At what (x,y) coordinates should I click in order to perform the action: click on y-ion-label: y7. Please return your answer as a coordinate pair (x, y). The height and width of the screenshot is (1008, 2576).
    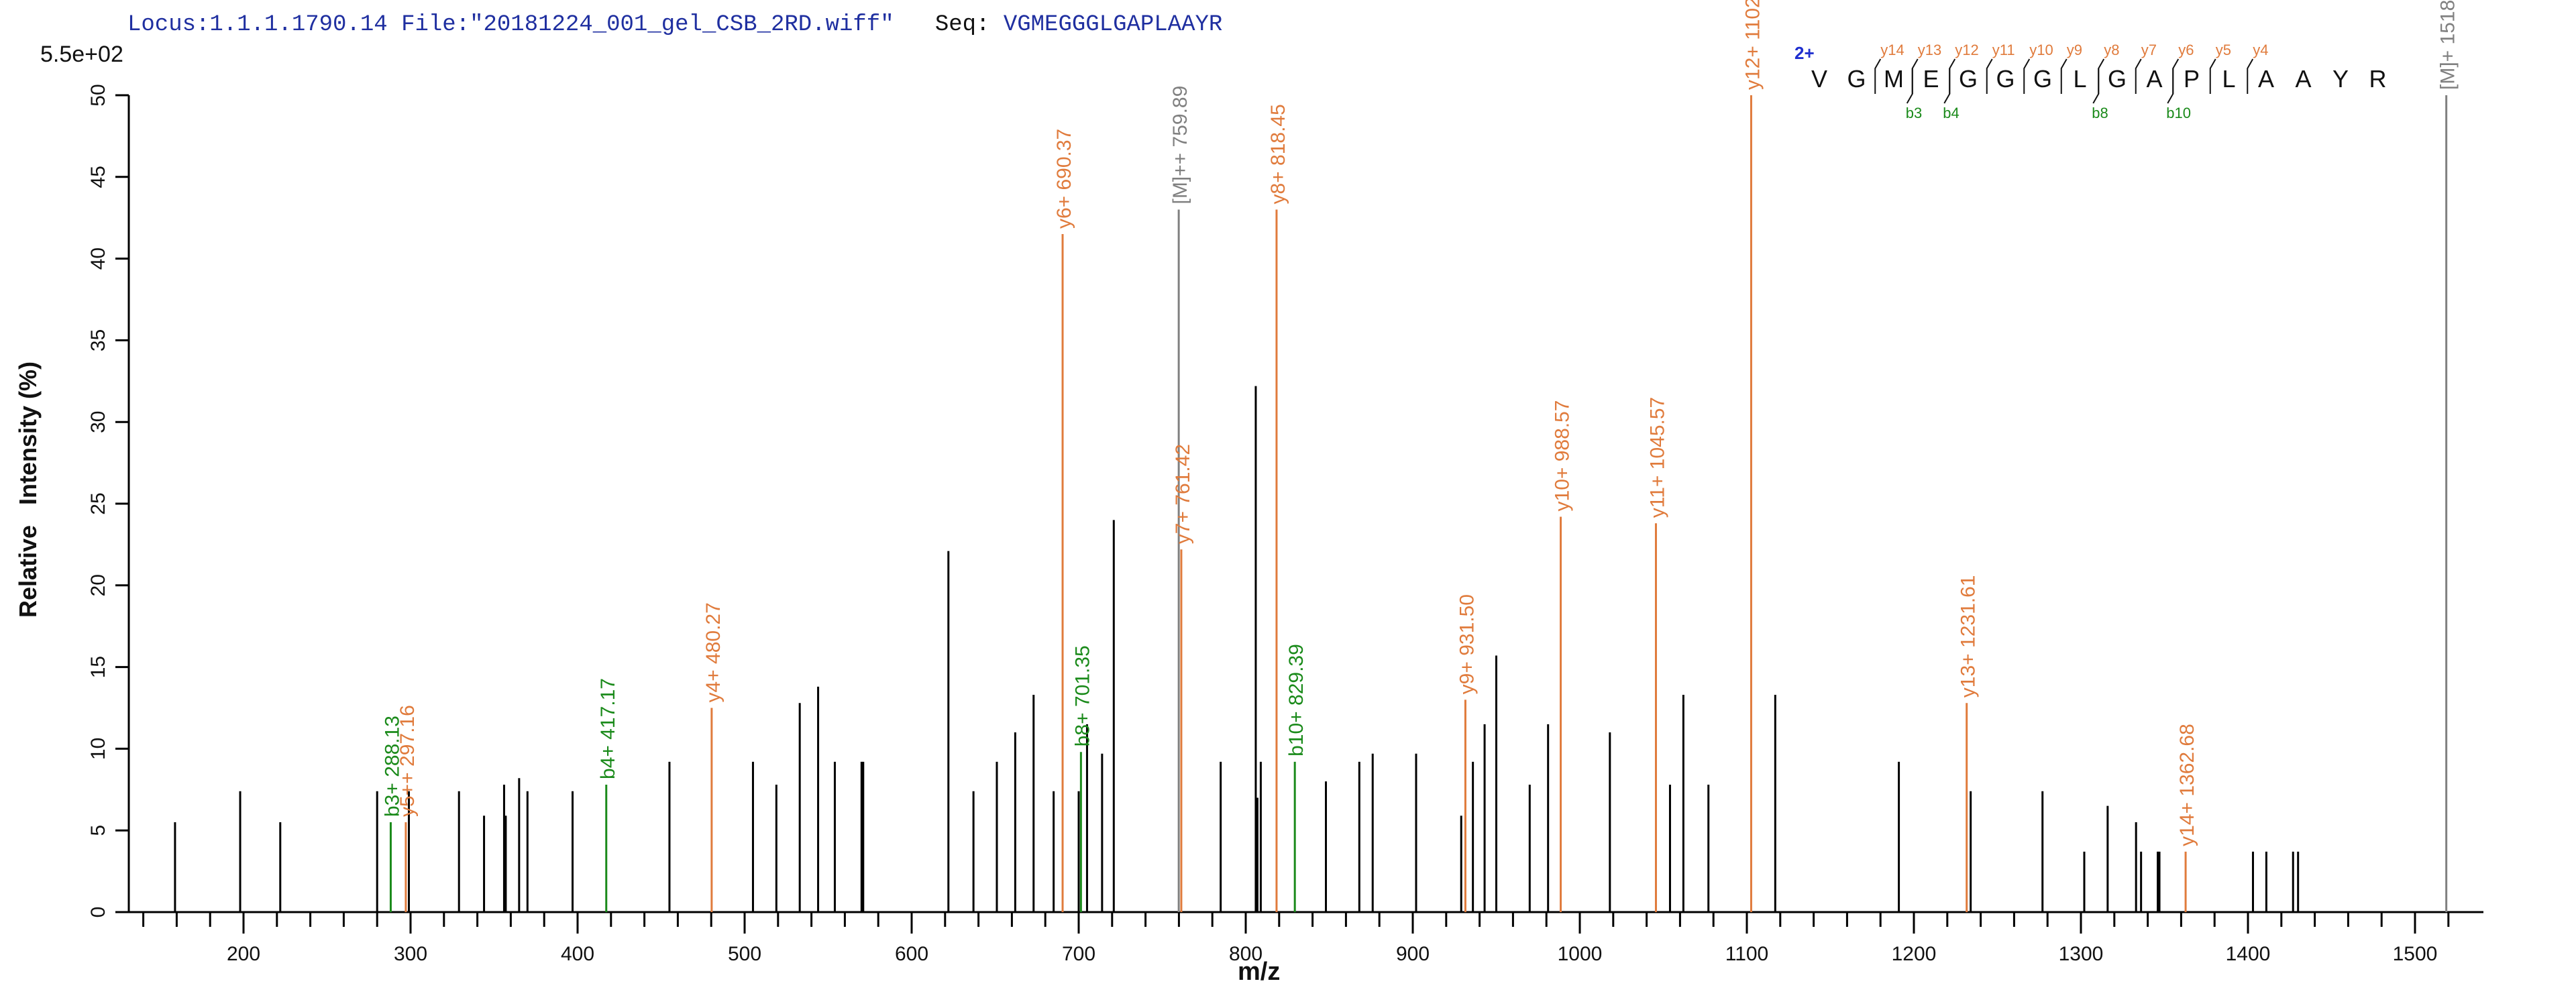
    Looking at the image, I should click on (2149, 50).